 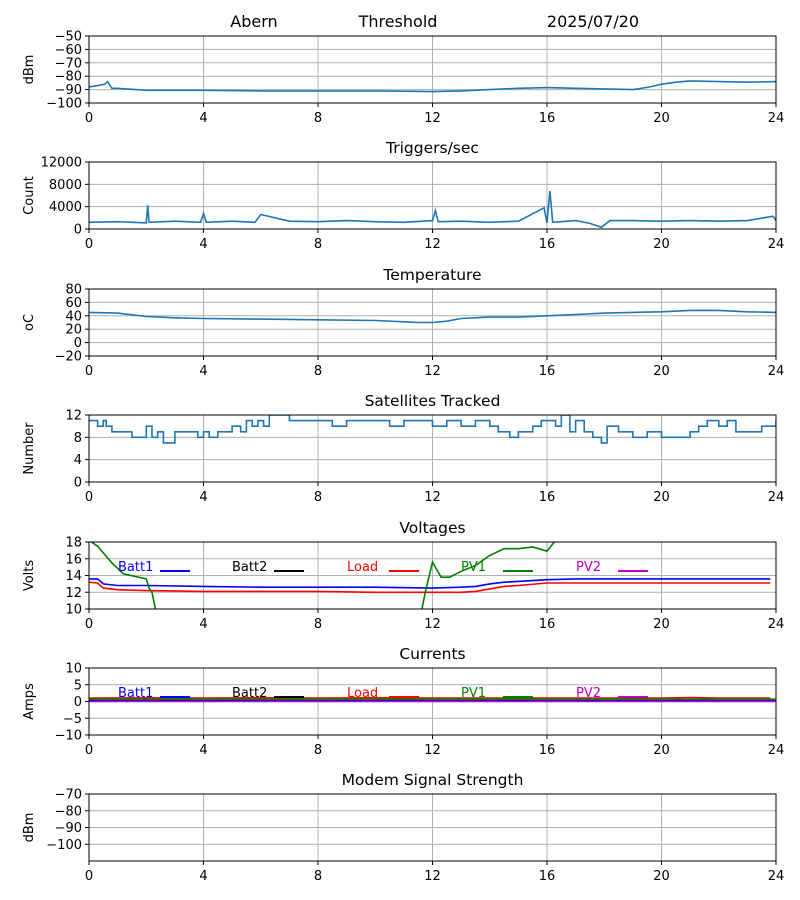 What do you see at coordinates (73, 330) in the screenshot?
I see `y-tick-label: 20` at bounding box center [73, 330].